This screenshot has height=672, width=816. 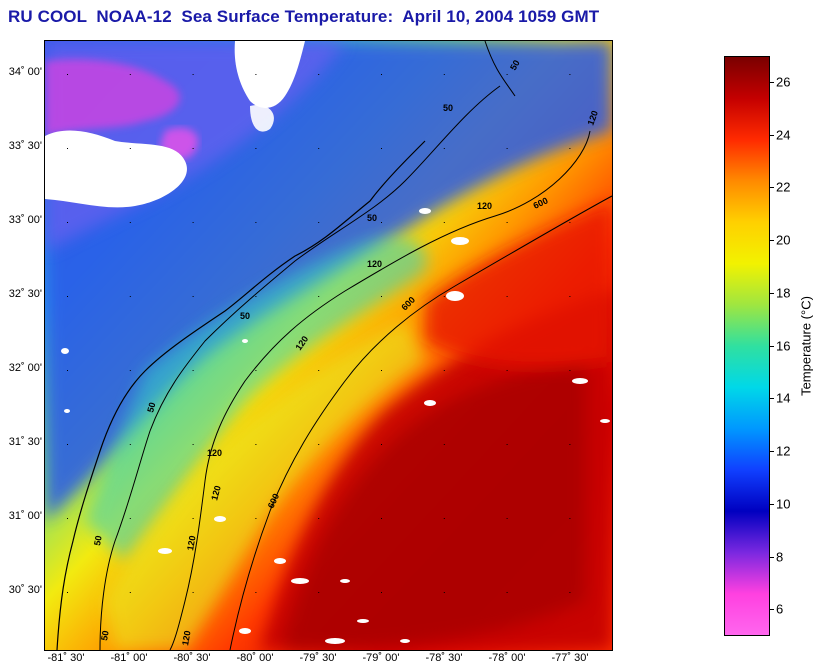 What do you see at coordinates (780, 609) in the screenshot?
I see `colorbar-tick-label: 6` at bounding box center [780, 609].